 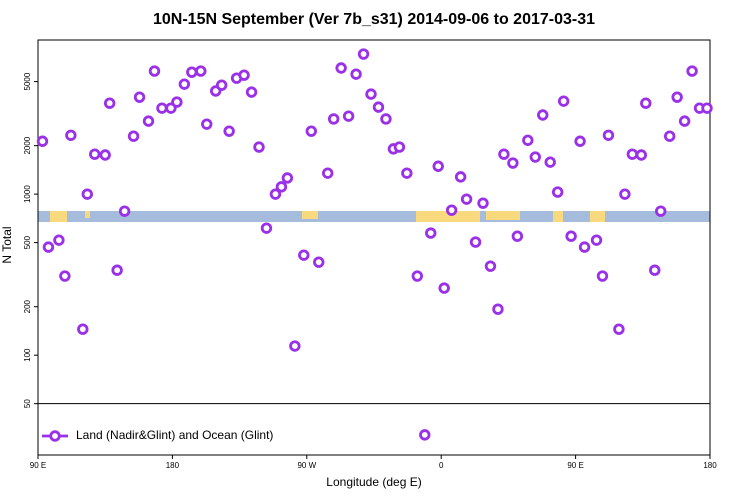 I want to click on y-tick-label: 200, so click(x=27, y=306).